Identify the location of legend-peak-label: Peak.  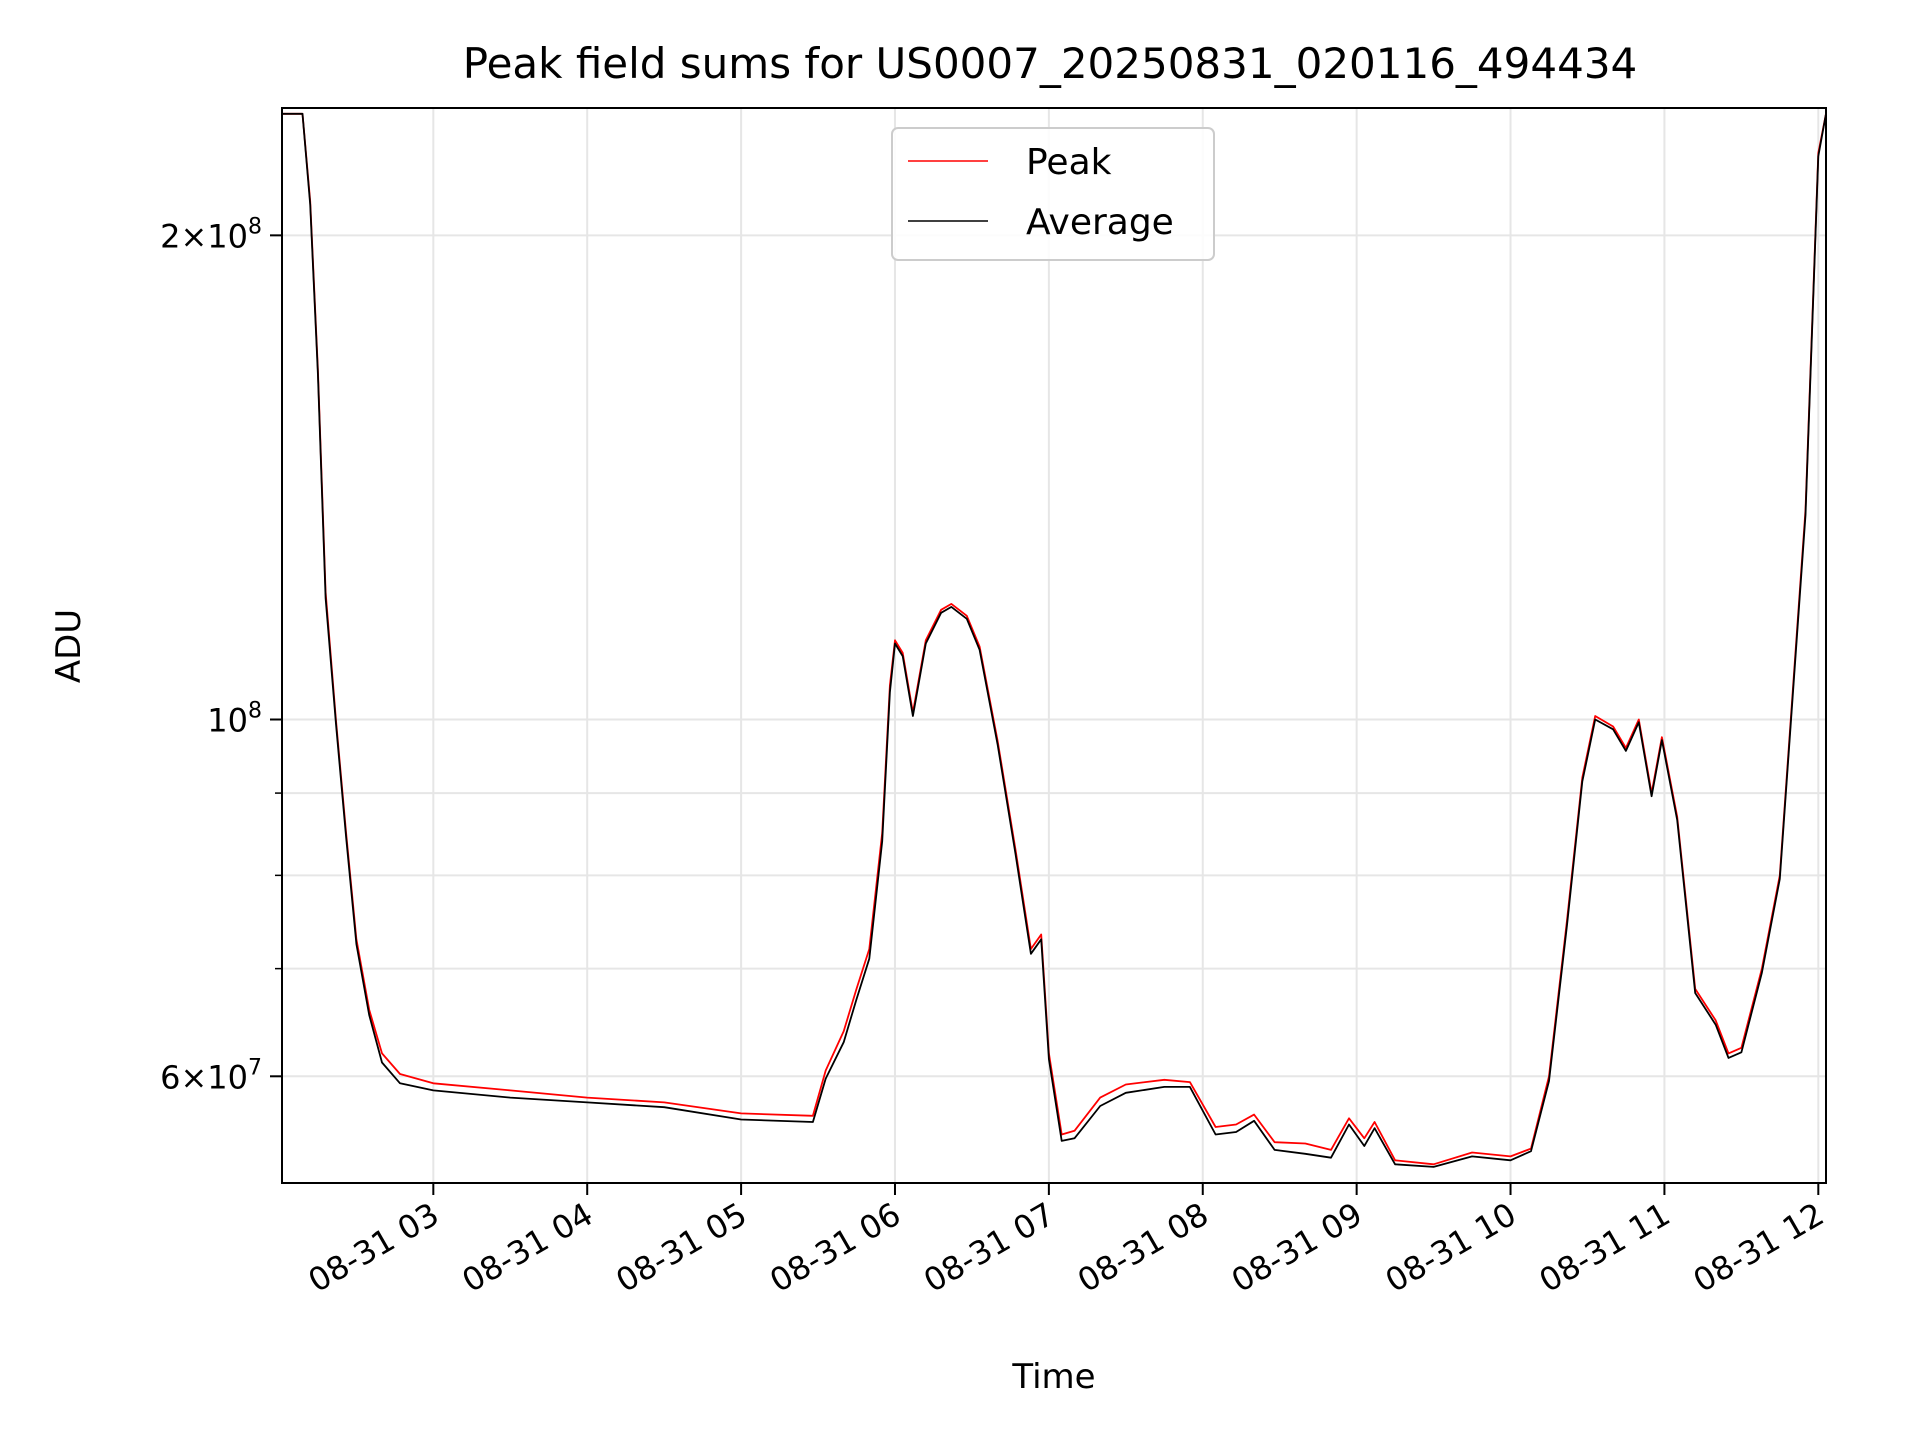
(1069, 162).